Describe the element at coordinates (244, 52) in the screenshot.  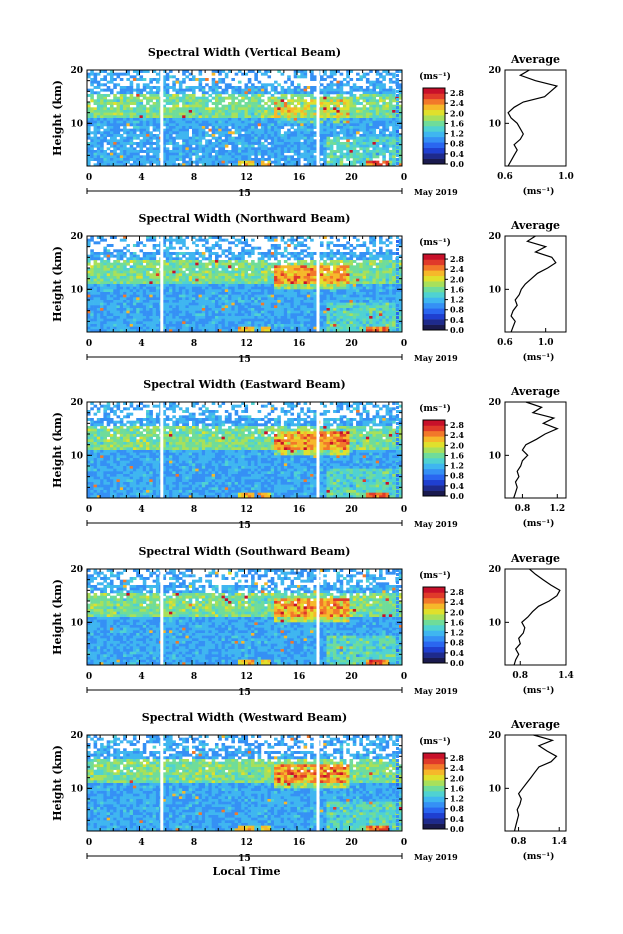
I see `panel-title: Spectral Width (Vertical Beam)` at that location.